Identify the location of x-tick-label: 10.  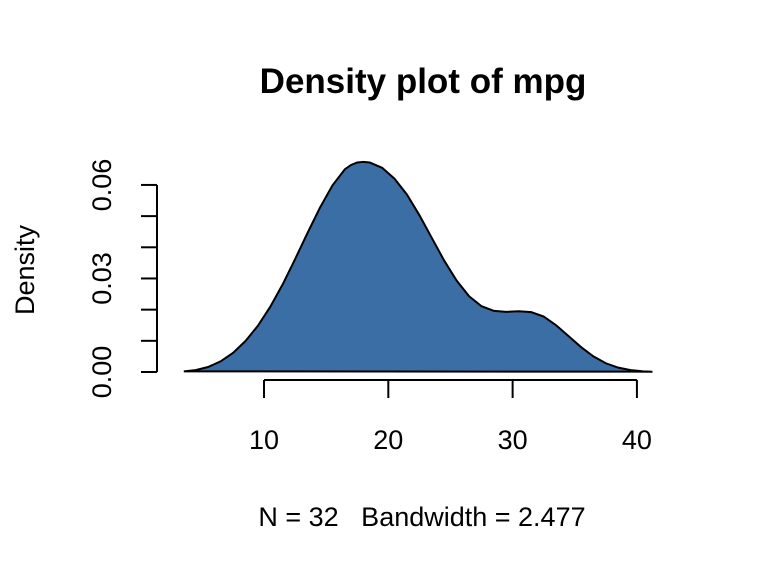
(264, 440).